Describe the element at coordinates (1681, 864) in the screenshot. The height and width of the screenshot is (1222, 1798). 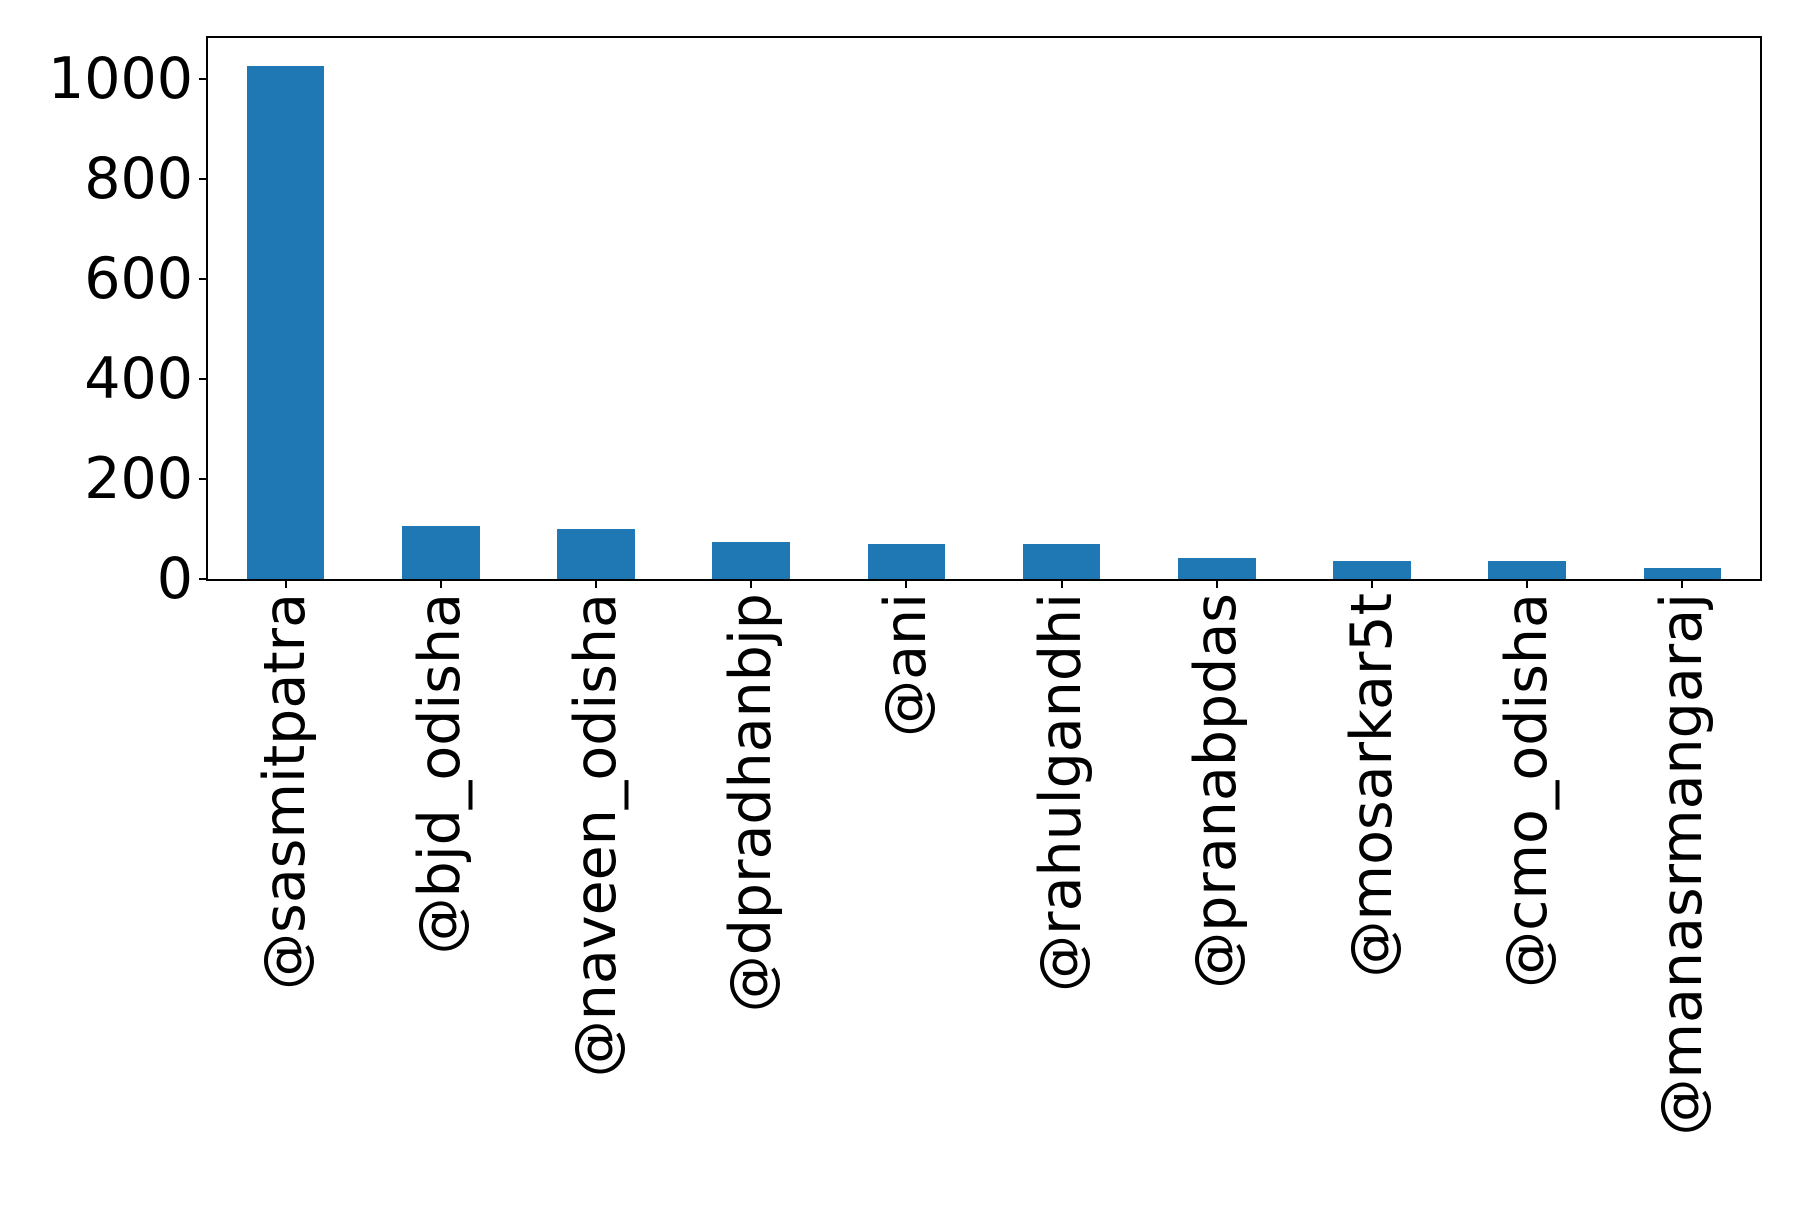
I see `x-tick-label: @manasrmangaraj` at that location.